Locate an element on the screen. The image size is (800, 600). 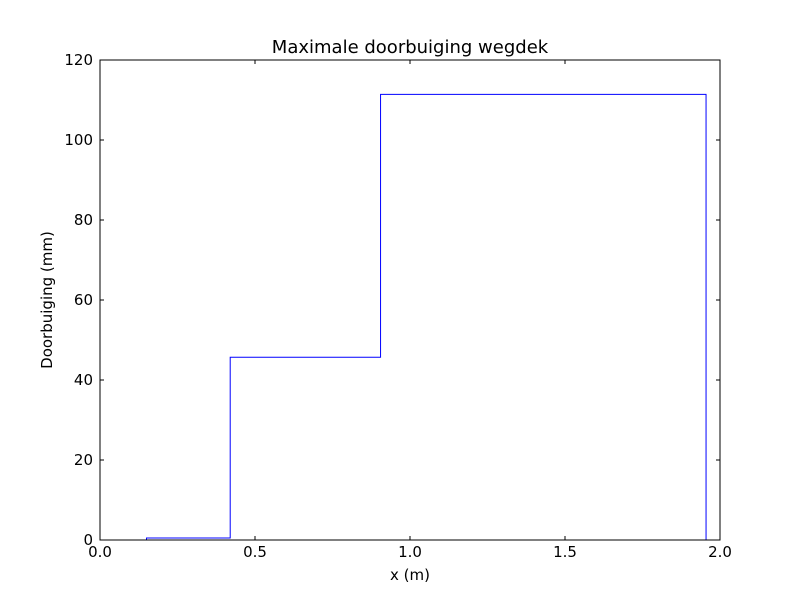
x-tick-label: 0.0 is located at coordinates (100, 552).